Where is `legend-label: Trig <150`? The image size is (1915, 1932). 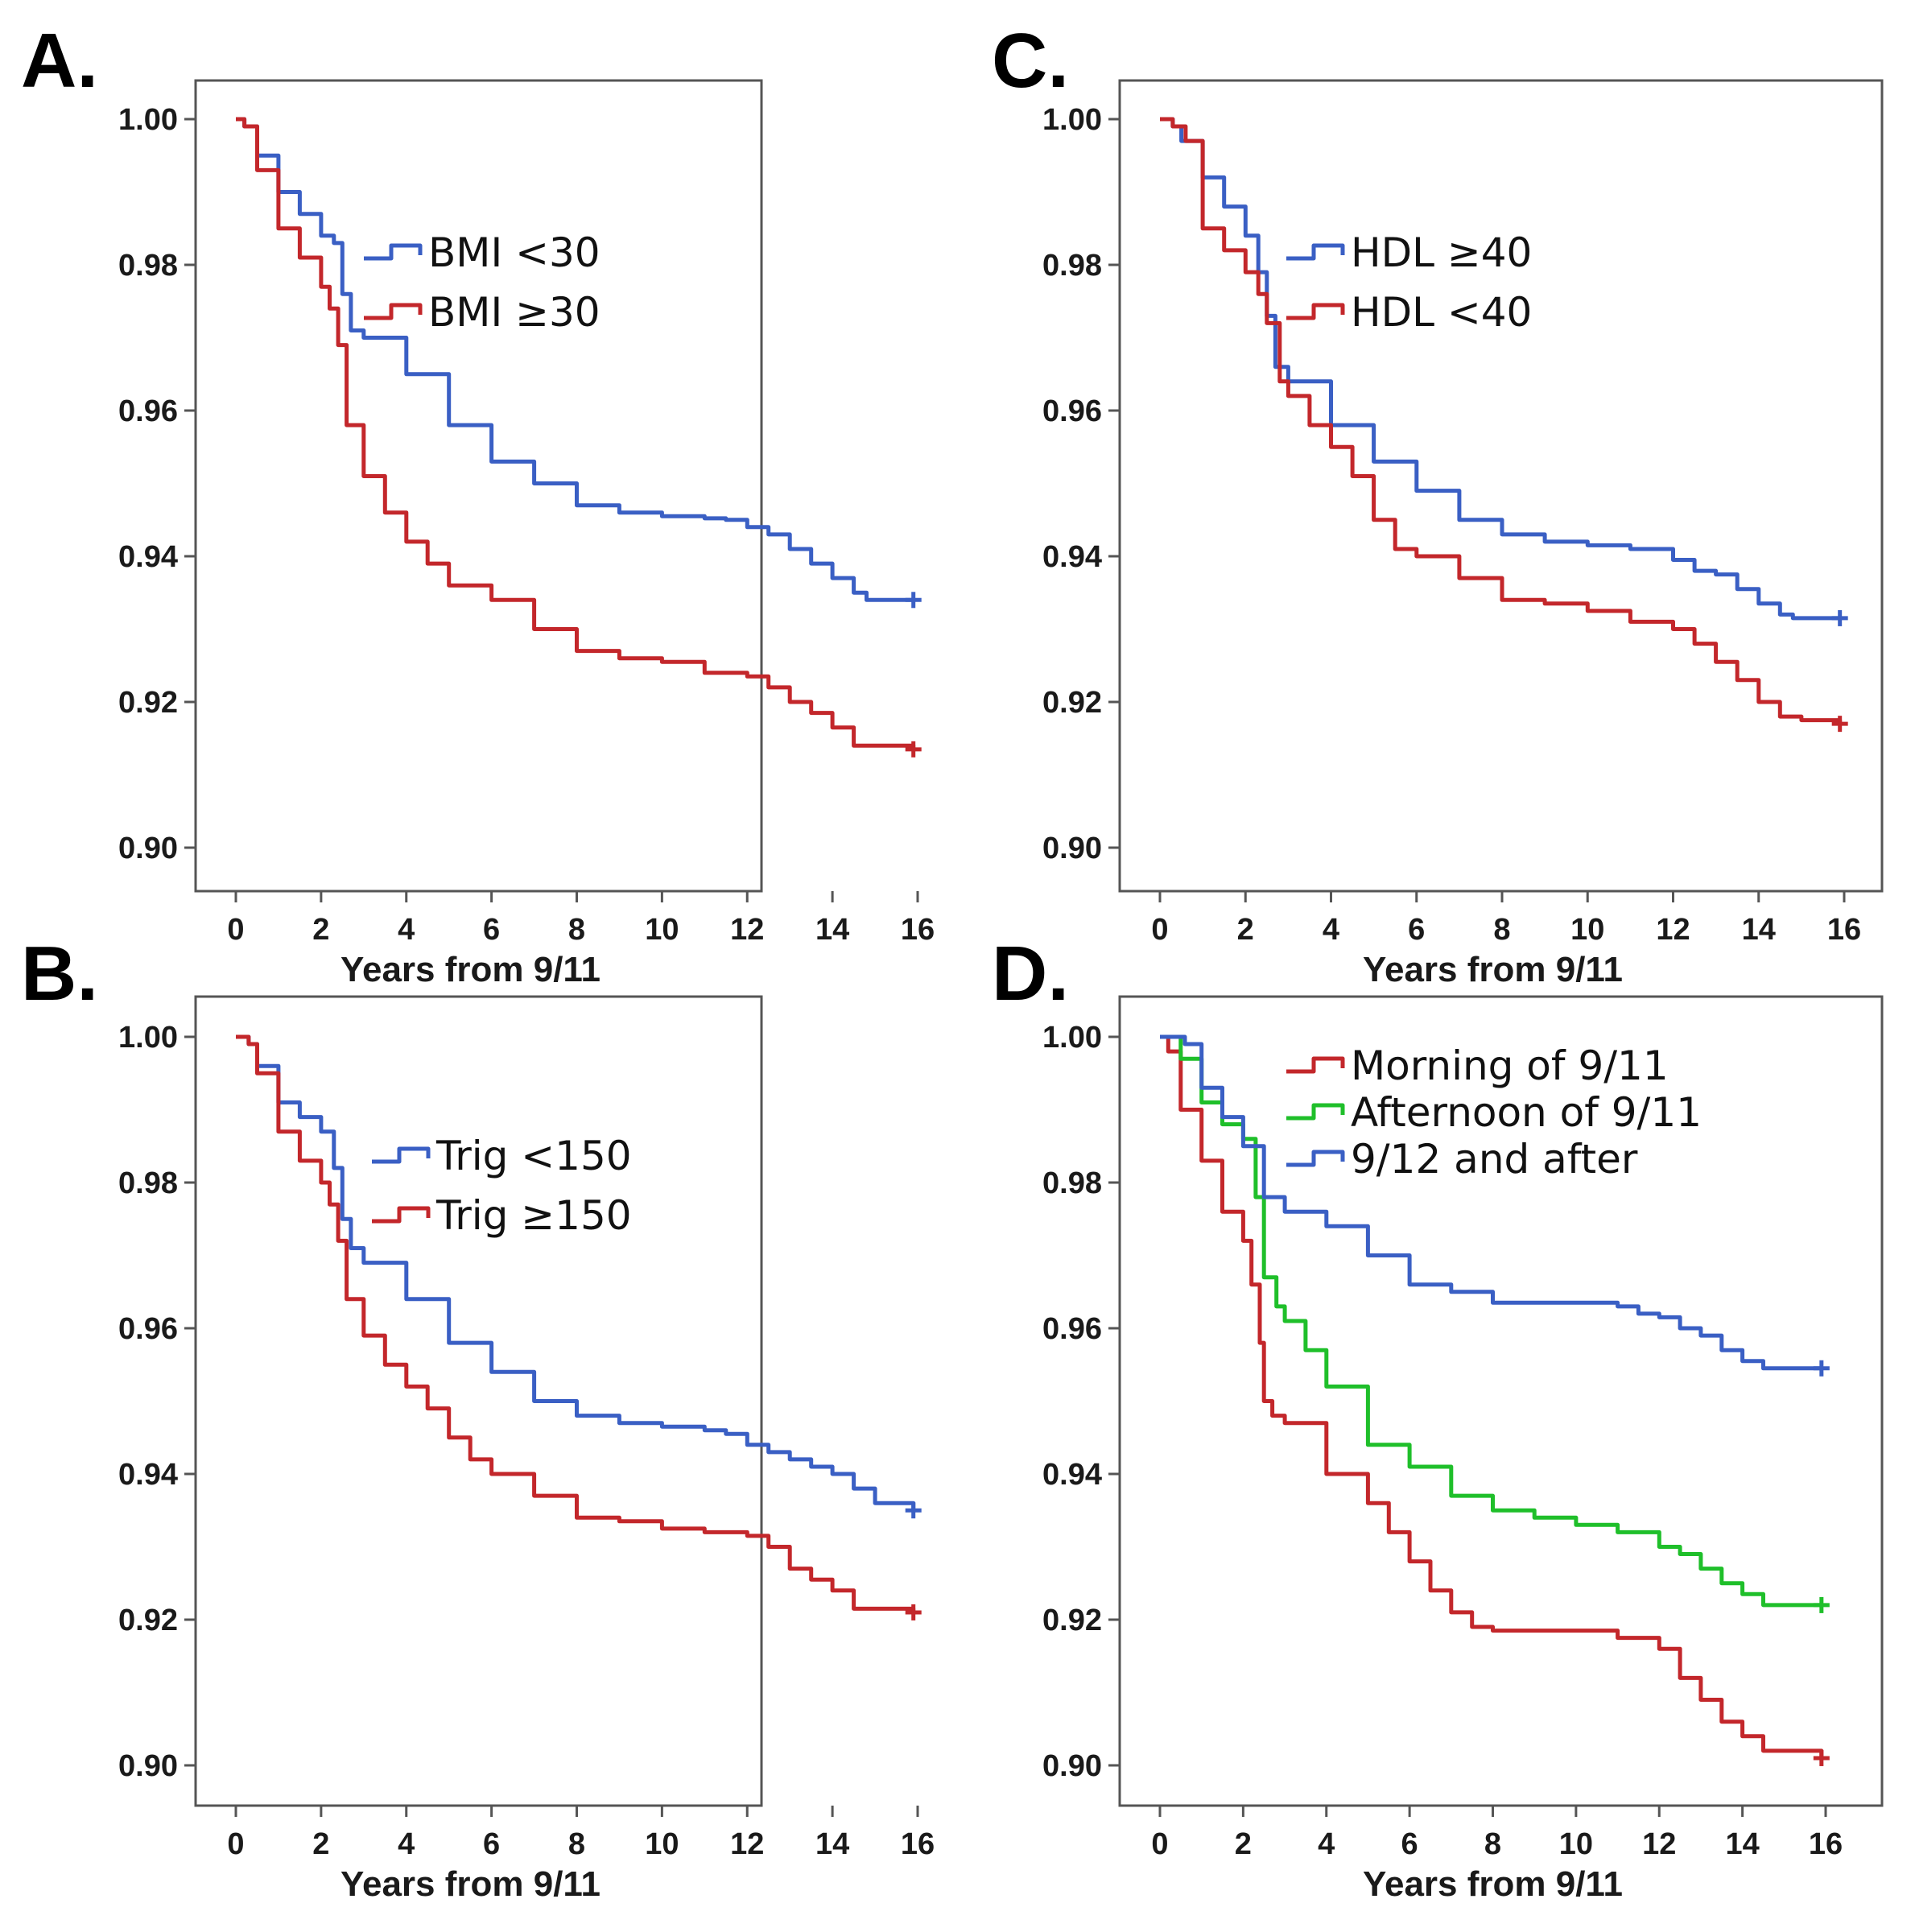
legend-label: Trig <150 is located at coordinates (533, 1156).